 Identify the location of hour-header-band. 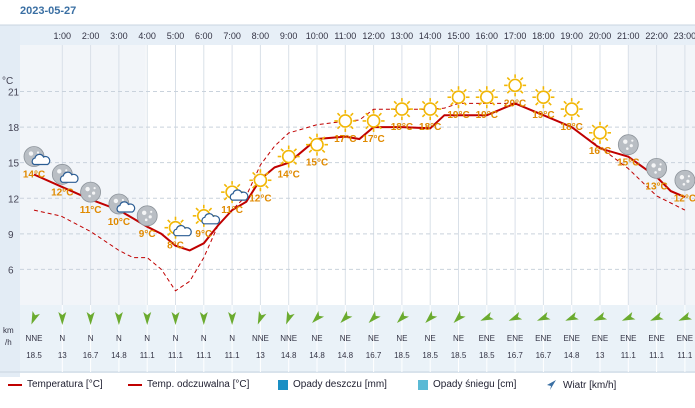
(357, 35).